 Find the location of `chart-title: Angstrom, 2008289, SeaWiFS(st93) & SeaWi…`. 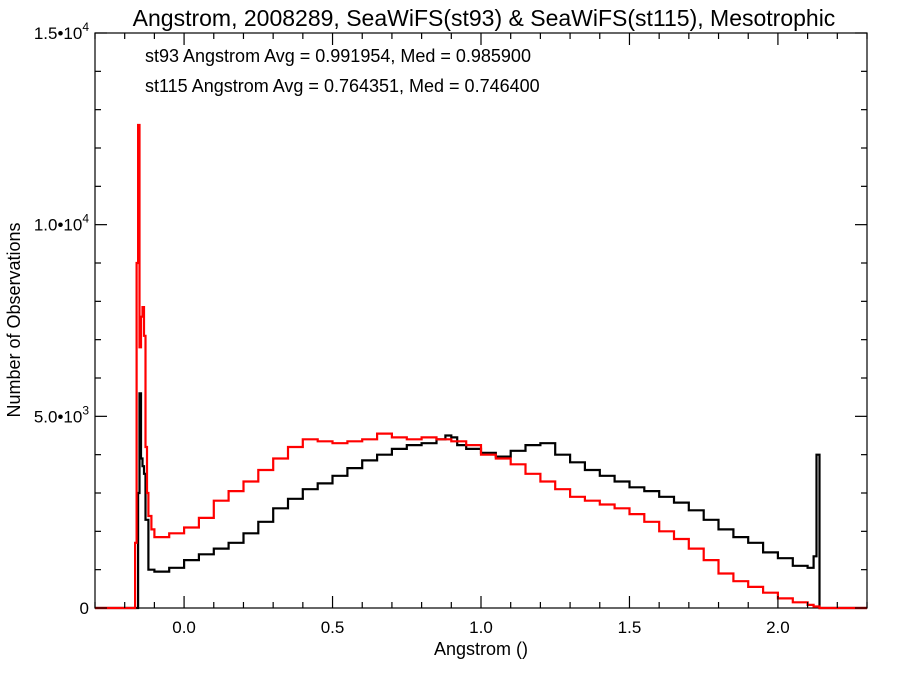

chart-title: Angstrom, 2008289, SeaWiFS(st93) & SeaWi… is located at coordinates (484, 18).